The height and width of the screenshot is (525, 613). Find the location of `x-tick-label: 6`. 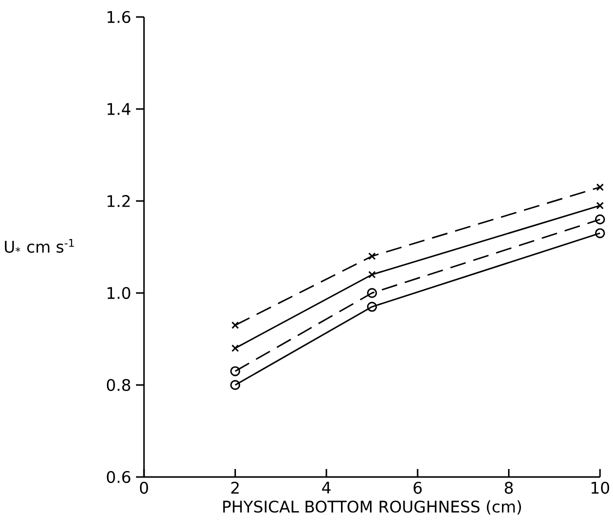

x-tick-label: 6 is located at coordinates (418, 488).